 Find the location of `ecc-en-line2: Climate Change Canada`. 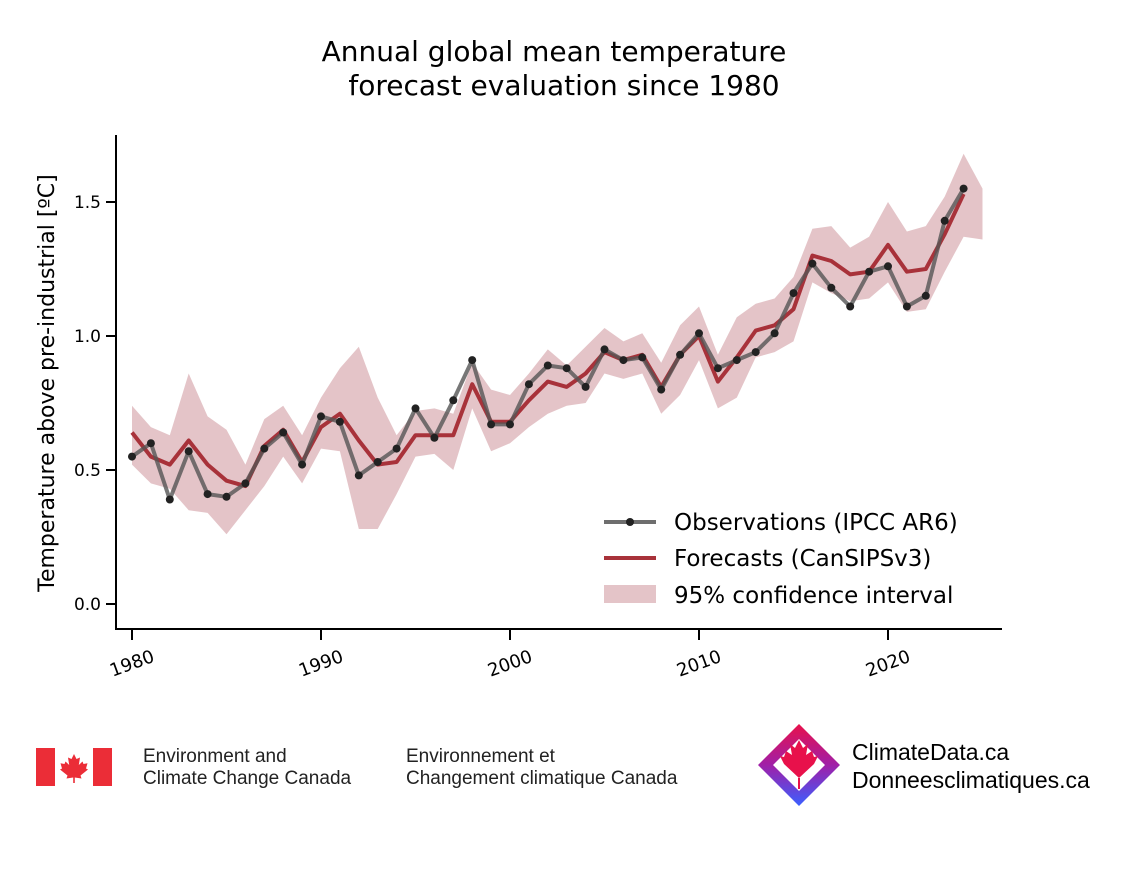

ecc-en-line2: Climate Change Canada is located at coordinates (247, 778).